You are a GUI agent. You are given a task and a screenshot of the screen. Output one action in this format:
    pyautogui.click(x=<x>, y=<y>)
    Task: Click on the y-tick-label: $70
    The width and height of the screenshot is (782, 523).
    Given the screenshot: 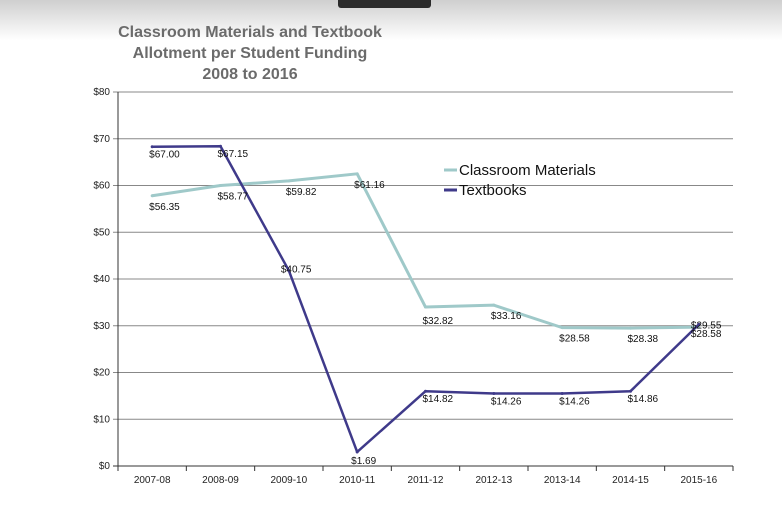 What is the action you would take?
    pyautogui.click(x=101, y=139)
    